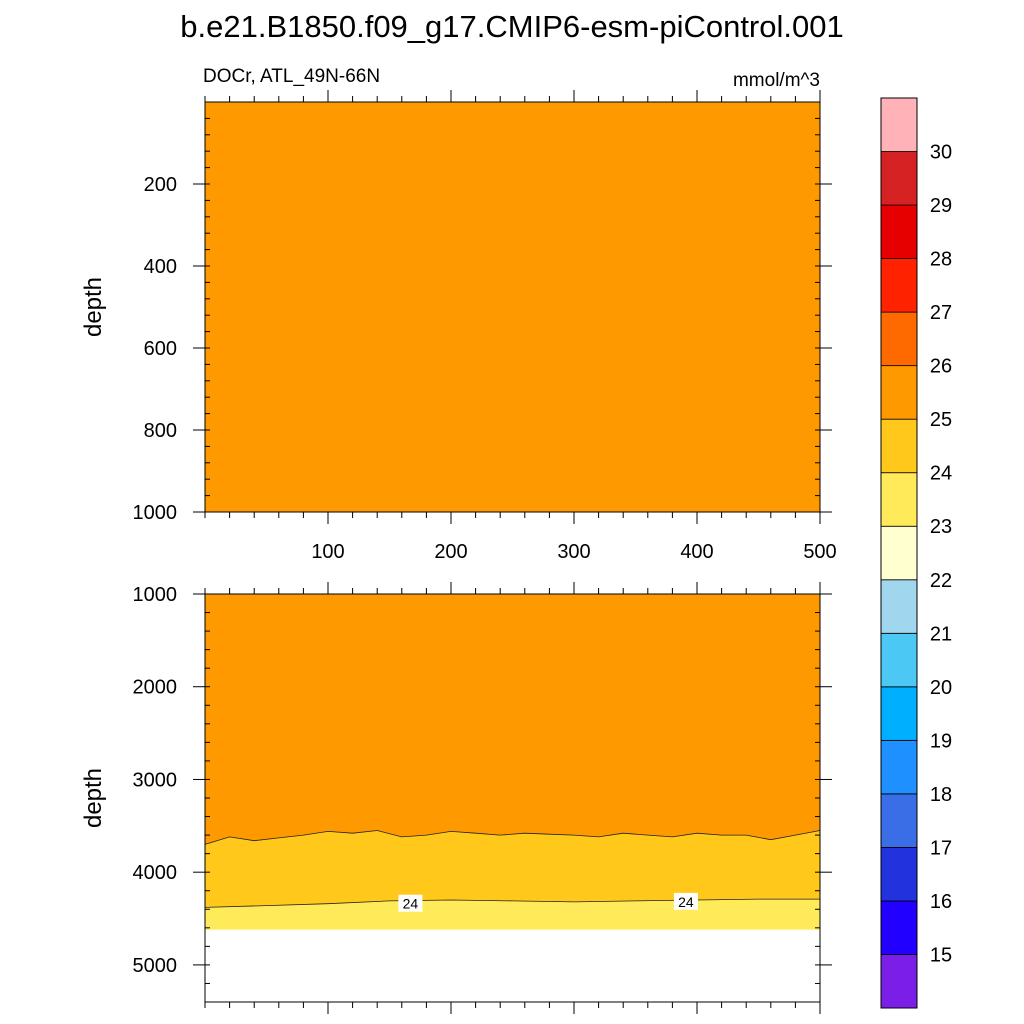 The image size is (1024, 1024). I want to click on colorbar-label: 23, so click(941, 527).